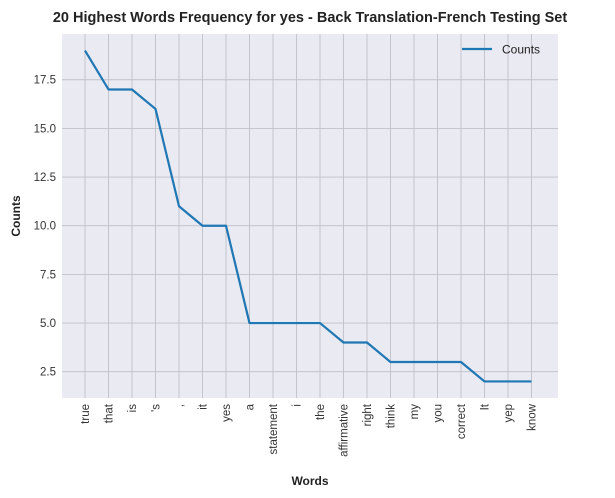 The image size is (615, 498). Describe the element at coordinates (533, 417) in the screenshot. I see `x-tick-label: know` at that location.